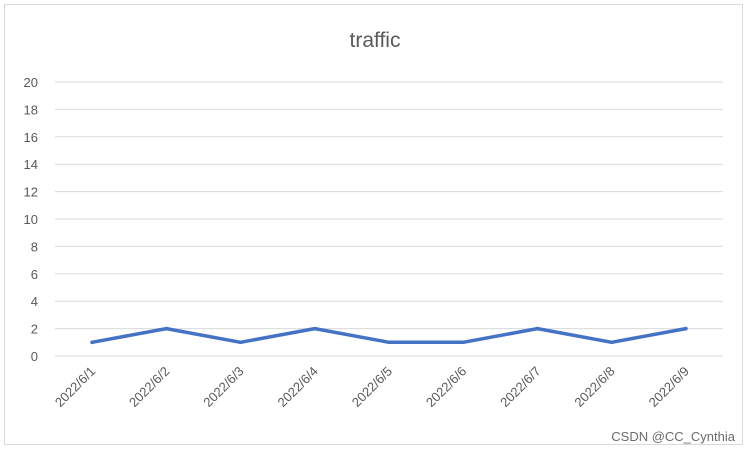 The height and width of the screenshot is (453, 749). Describe the element at coordinates (375, 40) in the screenshot. I see `chart-title: traffic` at that location.